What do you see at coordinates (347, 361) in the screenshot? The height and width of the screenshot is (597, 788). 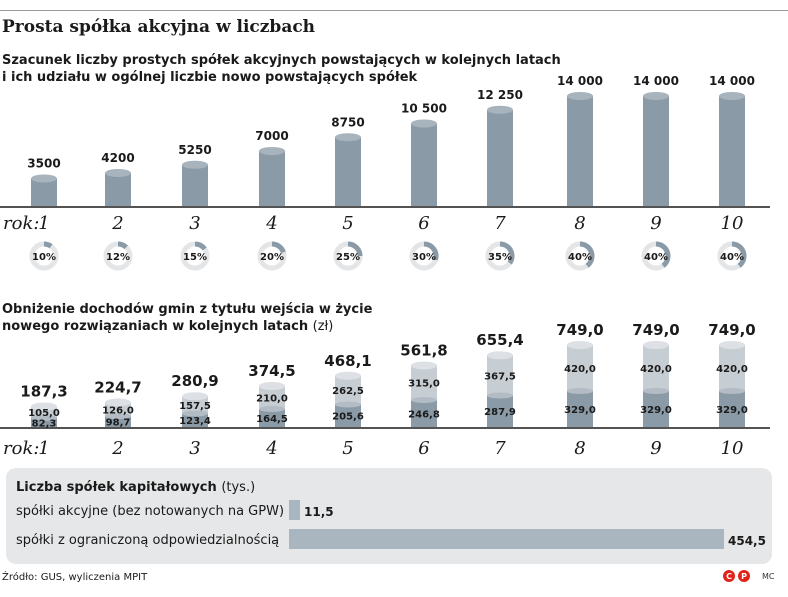 I see `chart2-total-label: 468,1` at bounding box center [347, 361].